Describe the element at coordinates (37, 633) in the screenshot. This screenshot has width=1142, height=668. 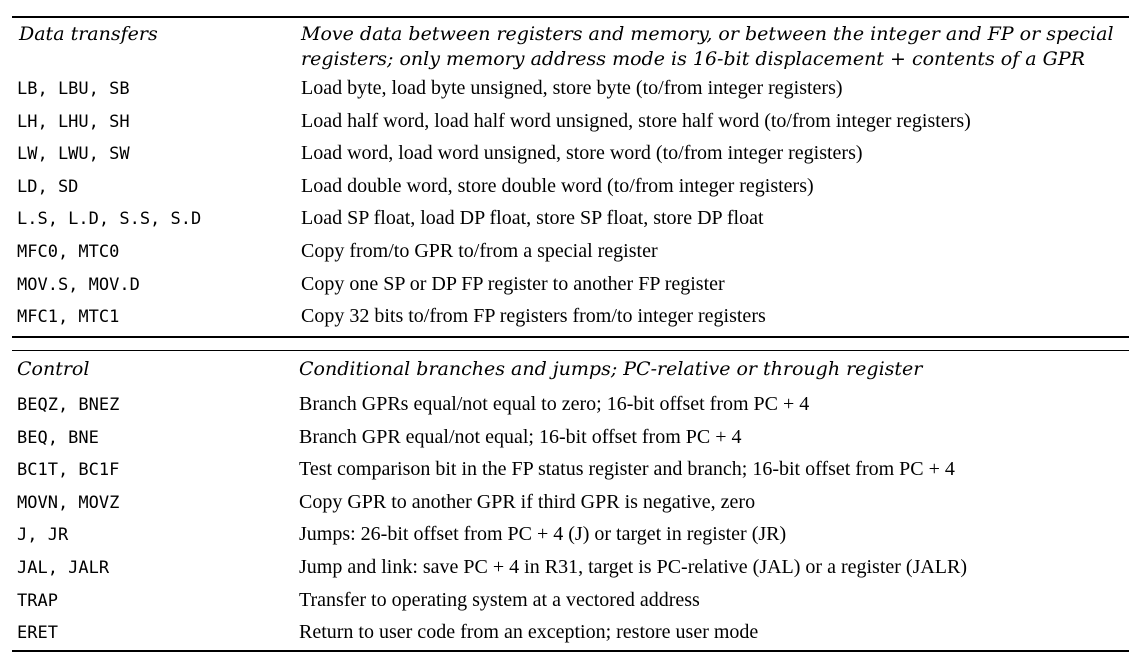
I see `opcode-cell: ERET` at that location.